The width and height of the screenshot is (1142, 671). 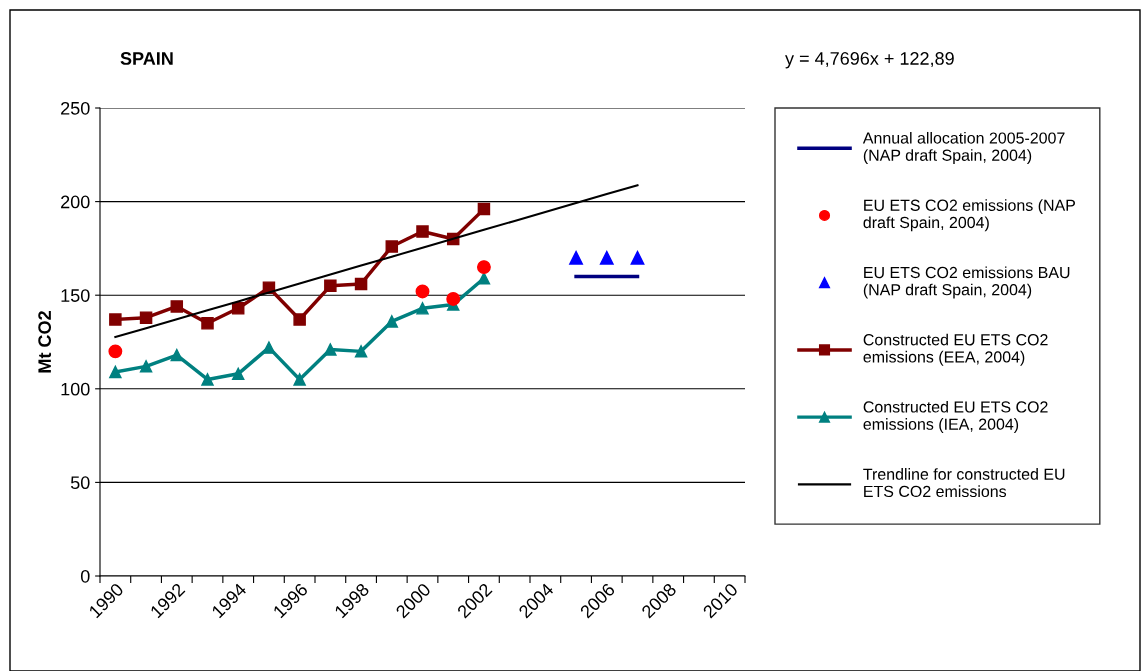 What do you see at coordinates (75, 108) in the screenshot?
I see `y-tick-label: 250` at bounding box center [75, 108].